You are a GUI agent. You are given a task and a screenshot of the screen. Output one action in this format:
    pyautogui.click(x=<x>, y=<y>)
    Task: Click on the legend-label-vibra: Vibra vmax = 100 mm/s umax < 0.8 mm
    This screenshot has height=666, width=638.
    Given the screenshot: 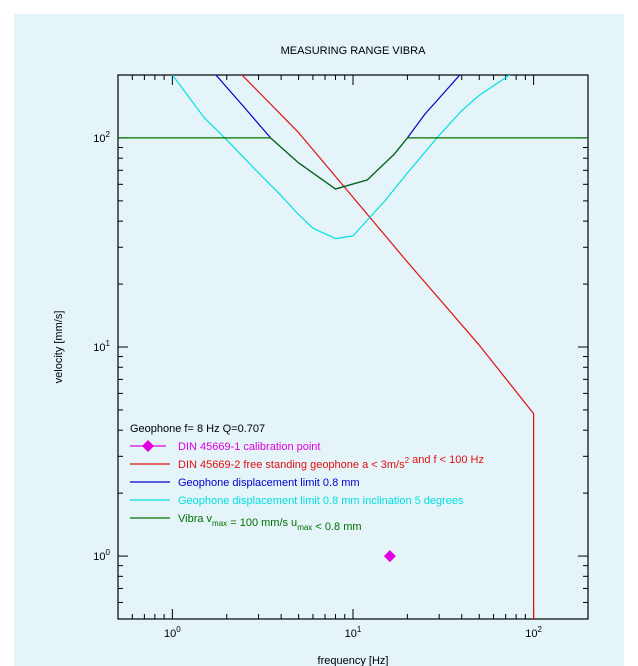 What is the action you would take?
    pyautogui.click(x=270, y=523)
    